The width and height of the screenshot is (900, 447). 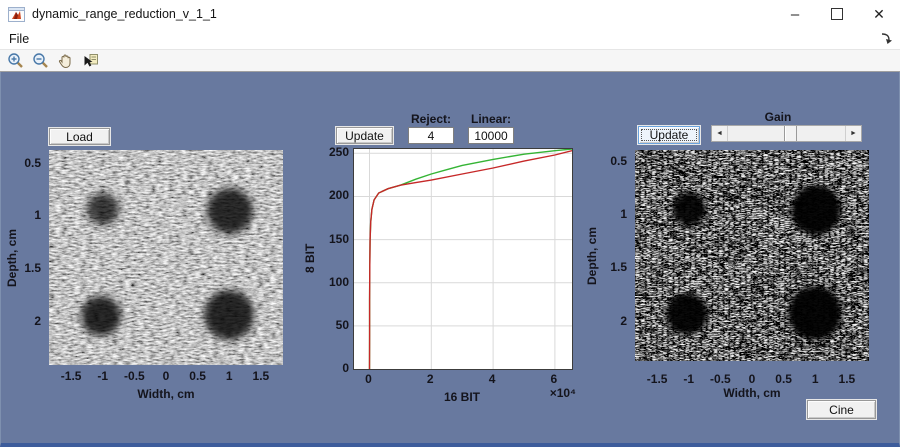 I want to click on left-depth-axis-ticks: 0.5 1 1.5 2, so click(x=25, y=257).